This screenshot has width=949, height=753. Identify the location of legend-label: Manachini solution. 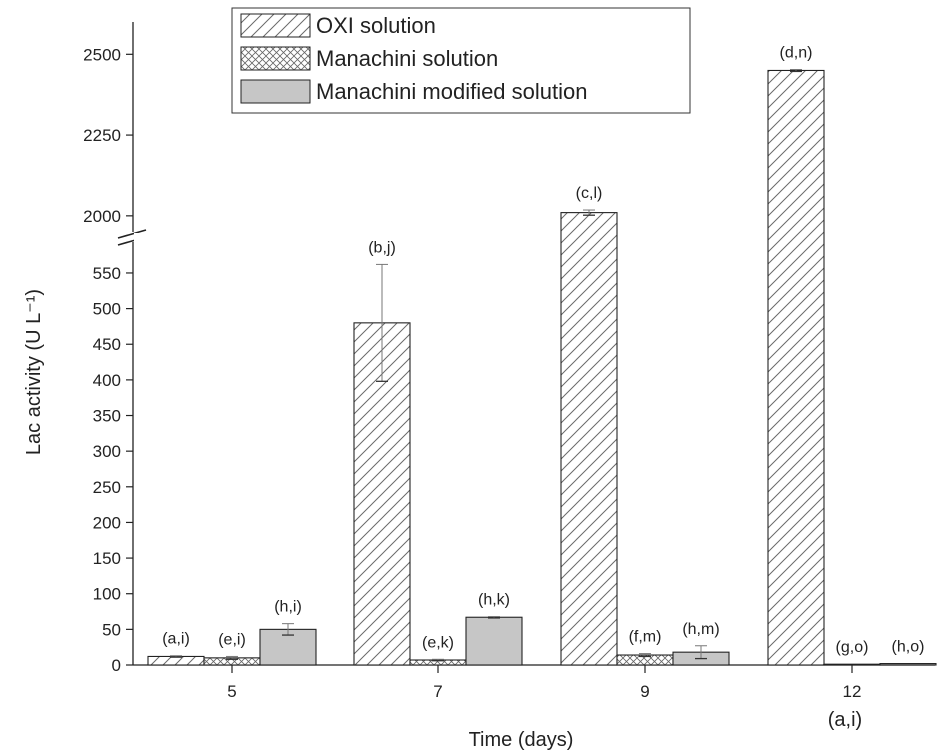
(407, 58).